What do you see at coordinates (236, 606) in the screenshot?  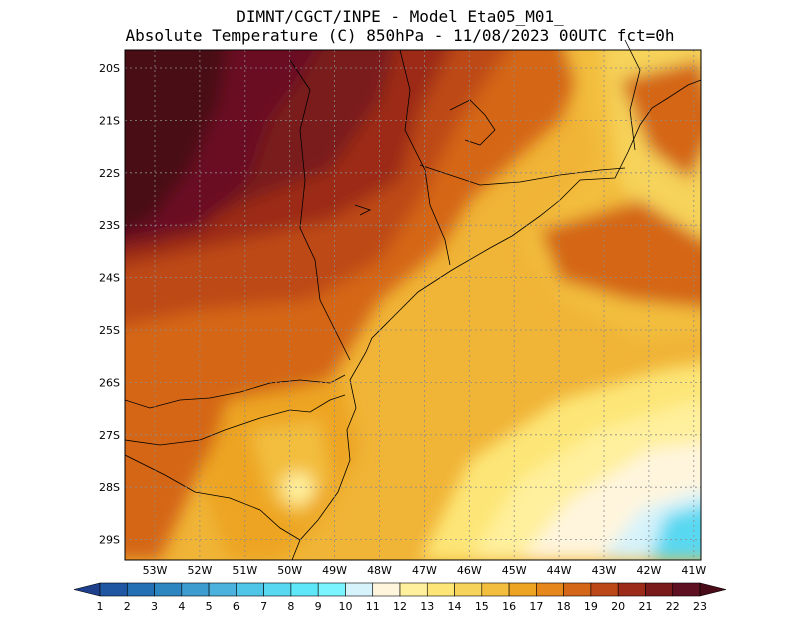 I see `colorbar-tick-label: 6` at bounding box center [236, 606].